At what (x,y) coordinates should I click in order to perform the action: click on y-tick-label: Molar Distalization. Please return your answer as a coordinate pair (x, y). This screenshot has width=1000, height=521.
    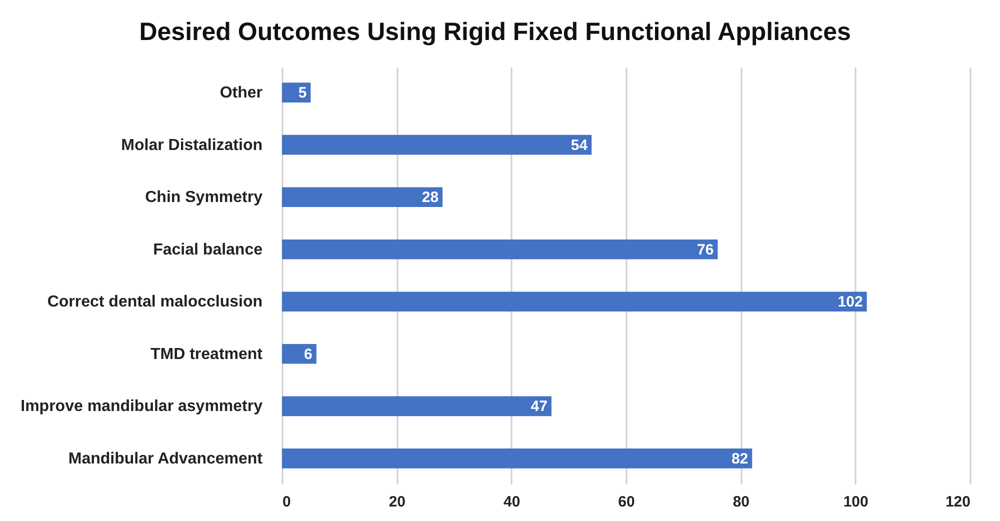
    Looking at the image, I should click on (191, 145).